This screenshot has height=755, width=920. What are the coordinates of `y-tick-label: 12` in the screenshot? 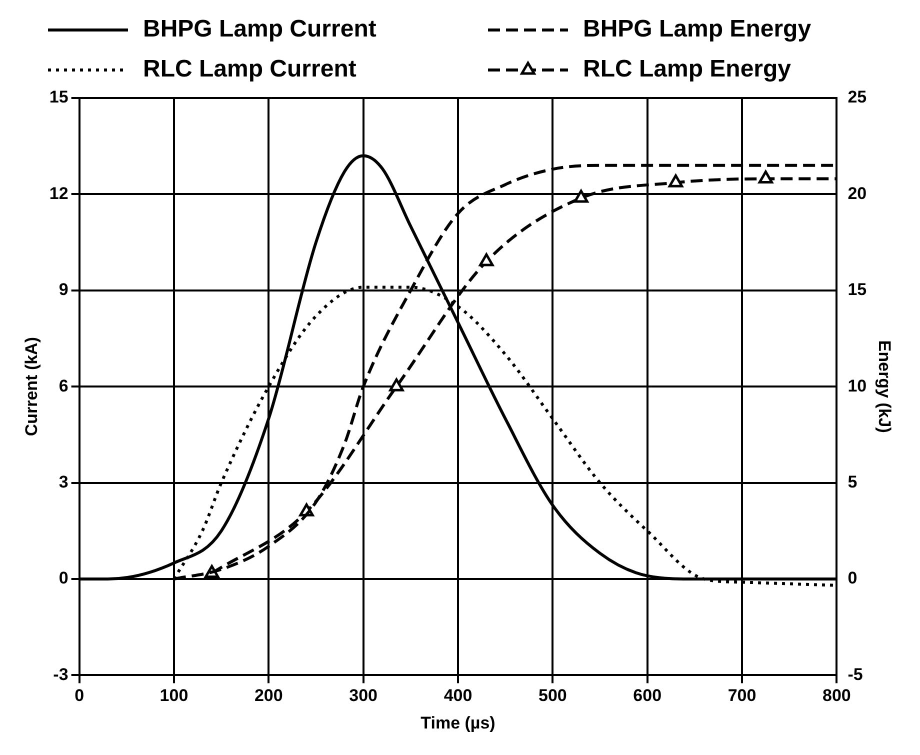 It's located at (58, 193).